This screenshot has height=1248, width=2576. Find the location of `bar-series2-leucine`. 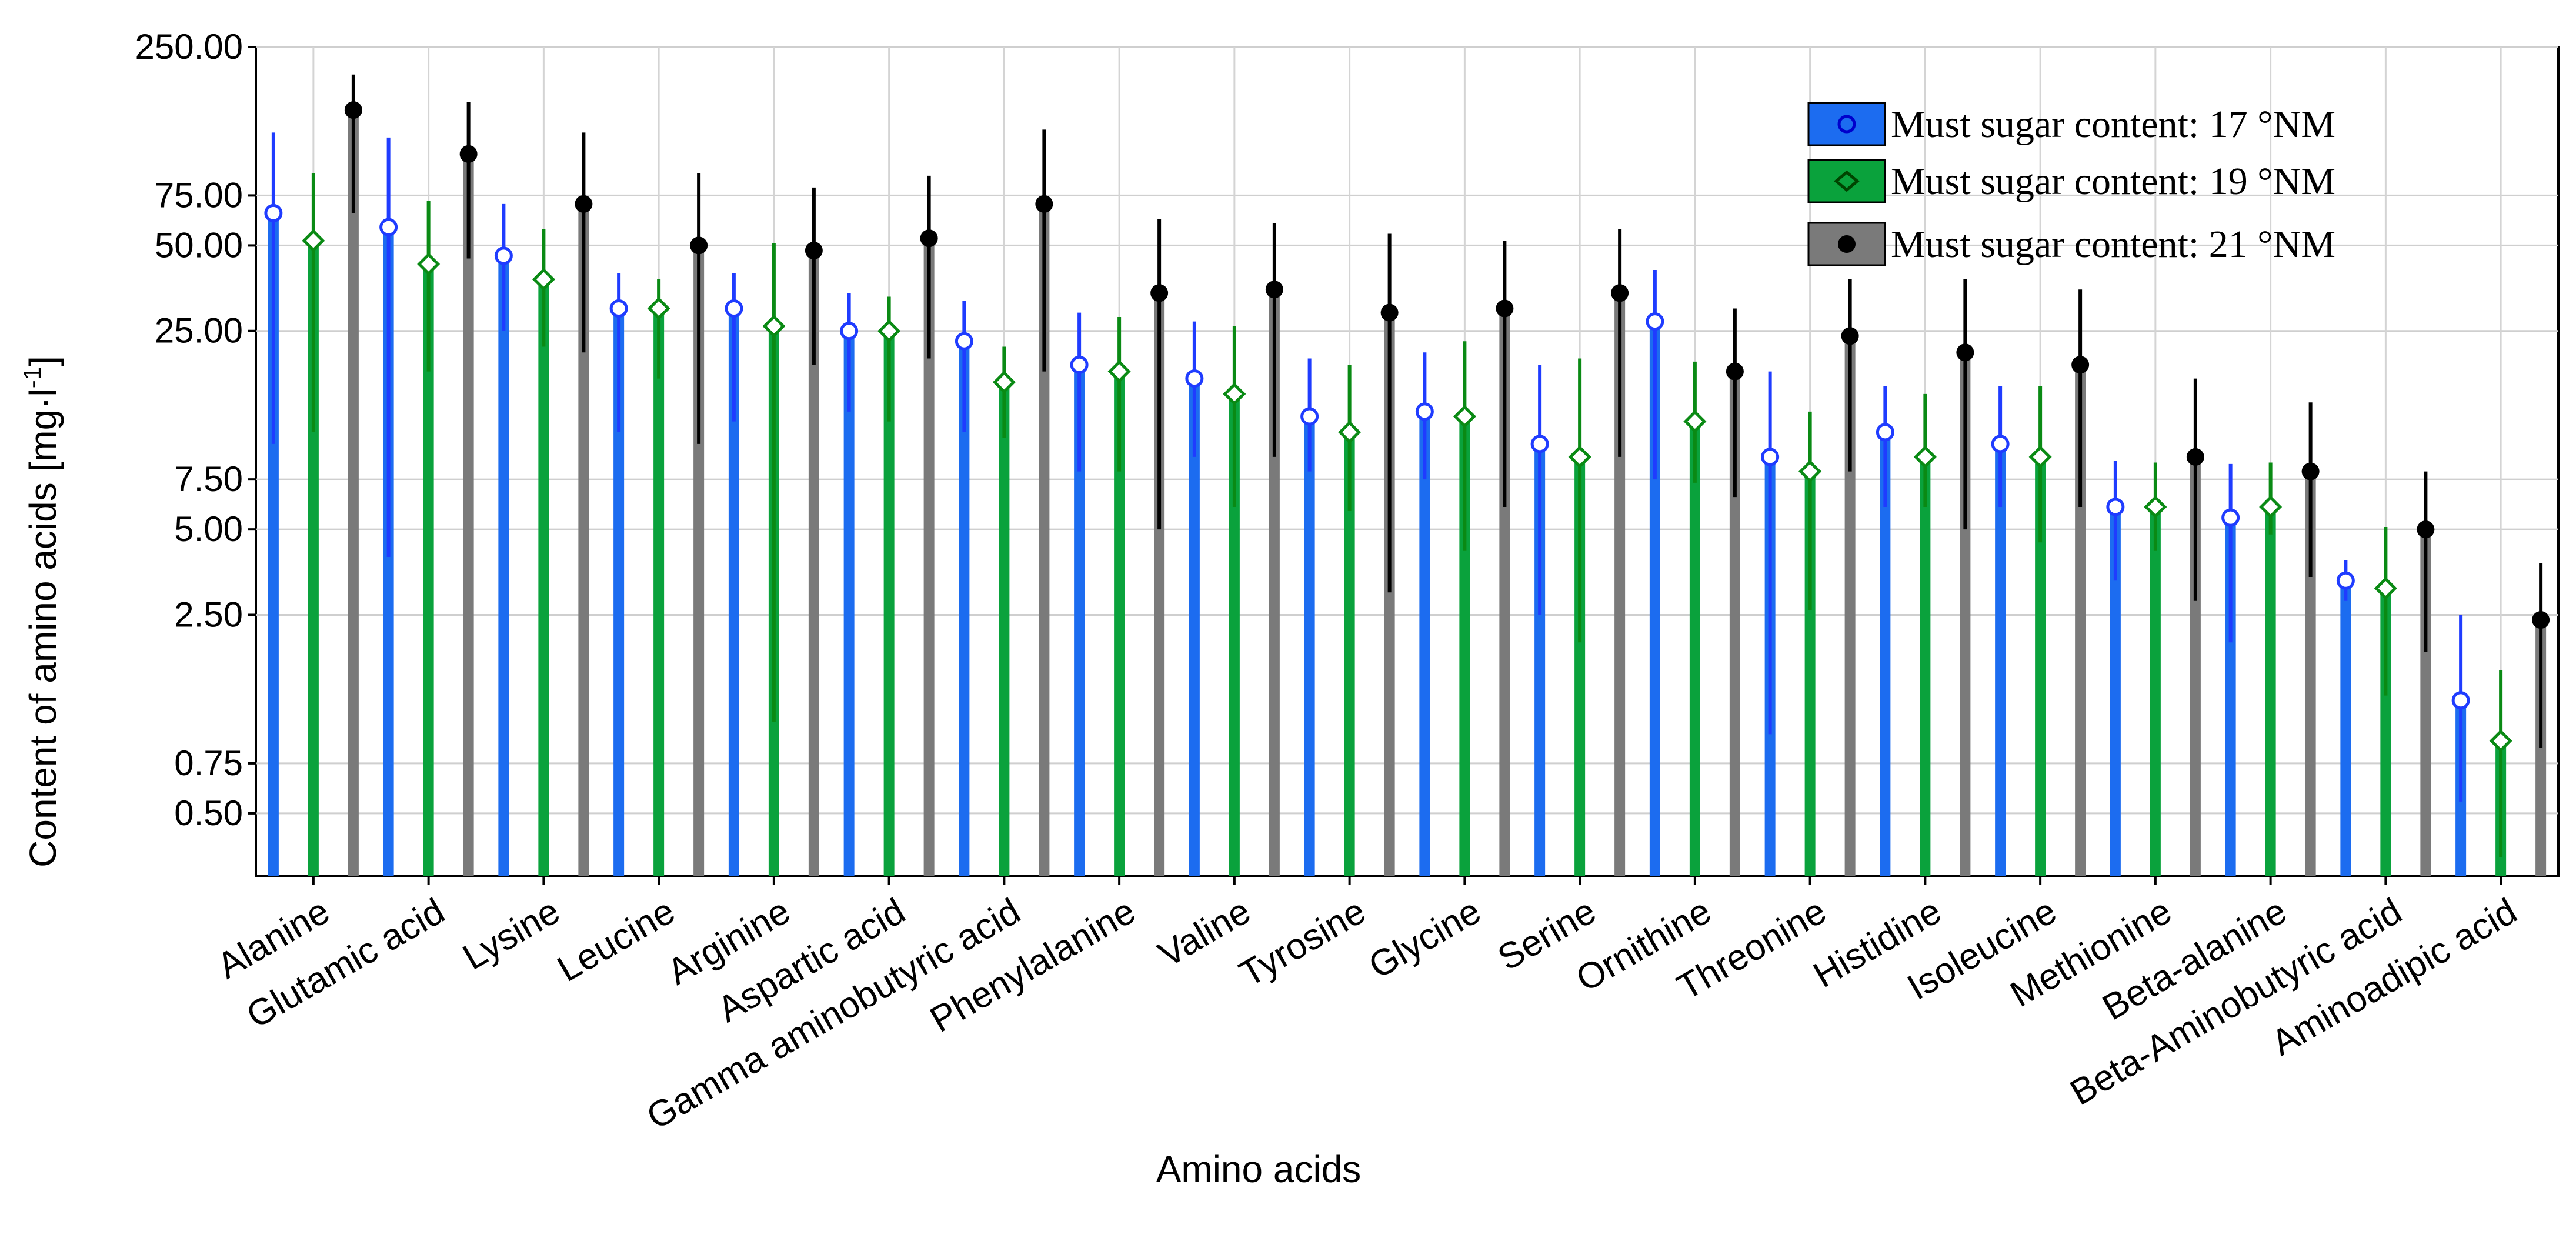

bar-series2-leucine is located at coordinates (659, 592).